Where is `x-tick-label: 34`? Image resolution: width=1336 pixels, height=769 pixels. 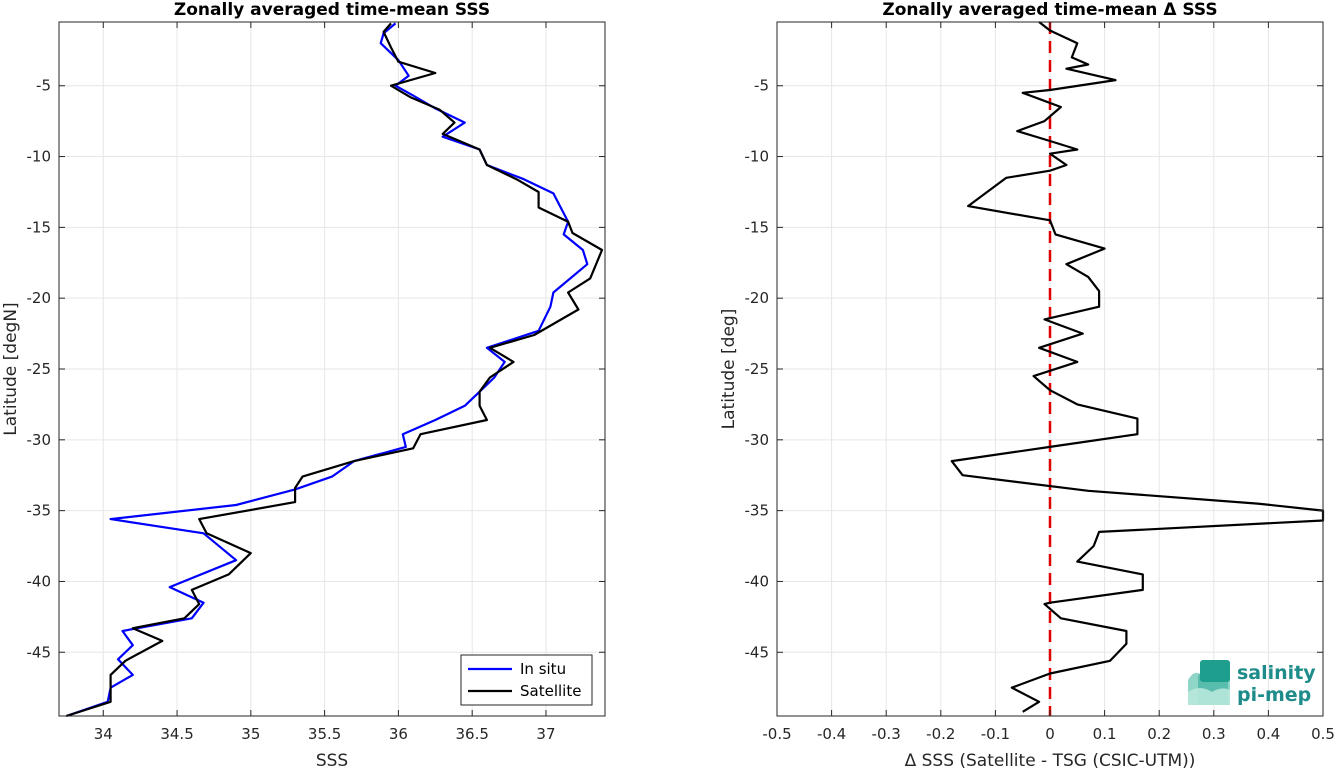
x-tick-label: 34 is located at coordinates (103, 734).